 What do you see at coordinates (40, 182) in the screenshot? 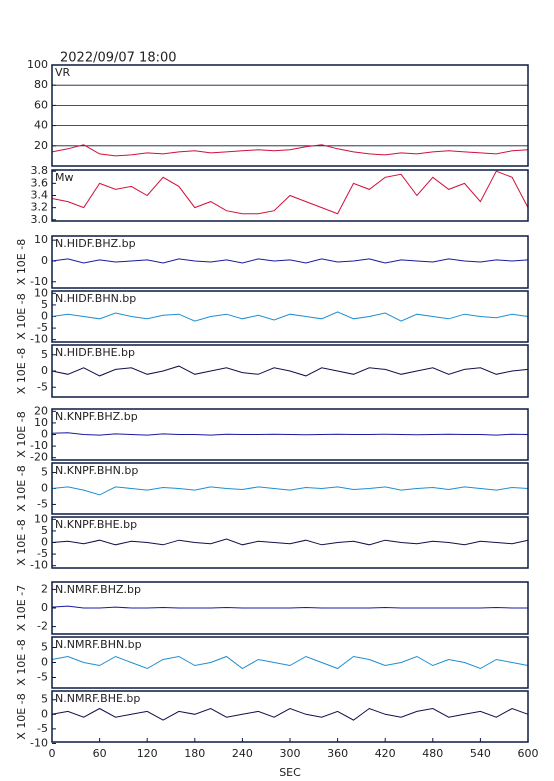
I see `y-tick-label: 3.6` at bounding box center [40, 182].